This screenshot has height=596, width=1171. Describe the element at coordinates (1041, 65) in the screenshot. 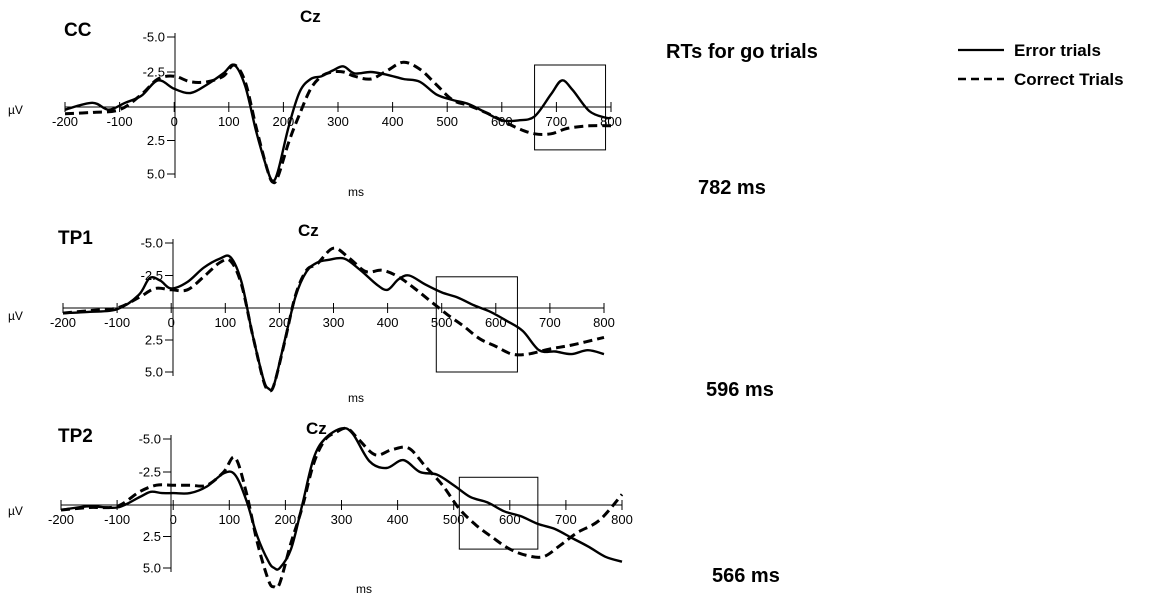

I see `legend: Error trials Correct Trials` at that location.